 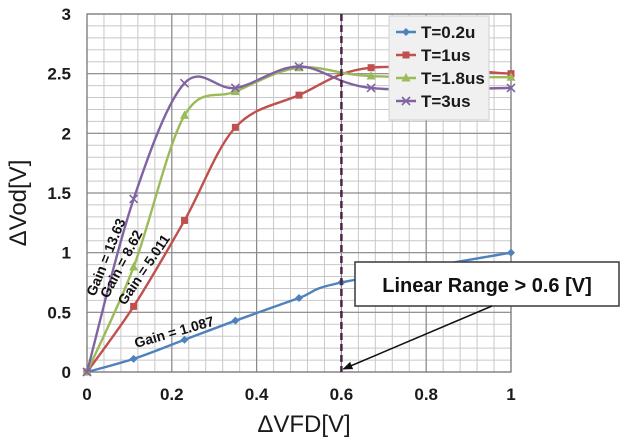 What do you see at coordinates (18, 203) in the screenshot?
I see `y-axis-label: ΔVod[V]` at bounding box center [18, 203].